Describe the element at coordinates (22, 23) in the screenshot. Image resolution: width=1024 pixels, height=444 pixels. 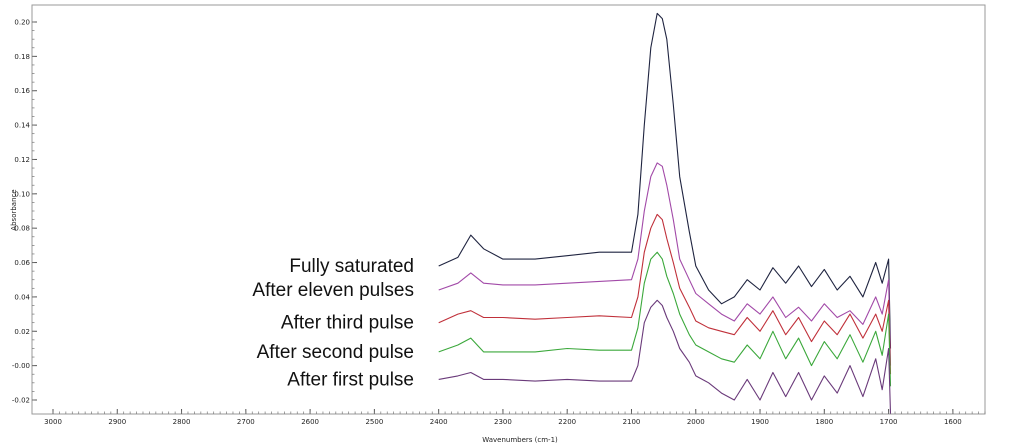
I see `y-tick-label: 0.20` at that location.